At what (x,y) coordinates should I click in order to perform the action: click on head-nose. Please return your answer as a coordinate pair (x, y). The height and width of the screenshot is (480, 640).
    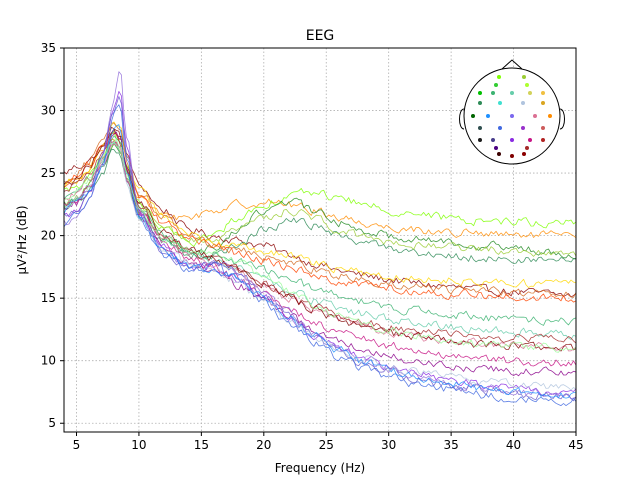
    Looking at the image, I should click on (512, 64).